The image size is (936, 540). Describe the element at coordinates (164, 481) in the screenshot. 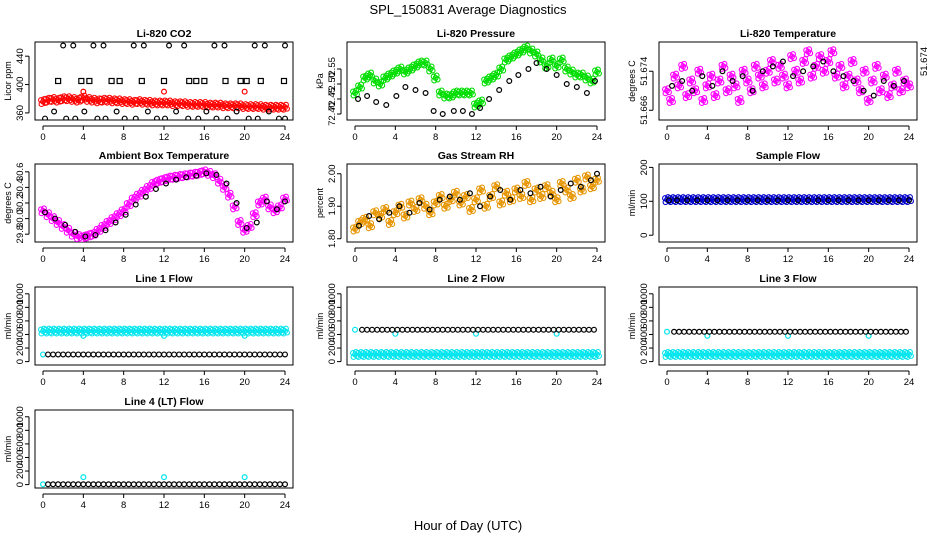

I see `series-layer` at that location.